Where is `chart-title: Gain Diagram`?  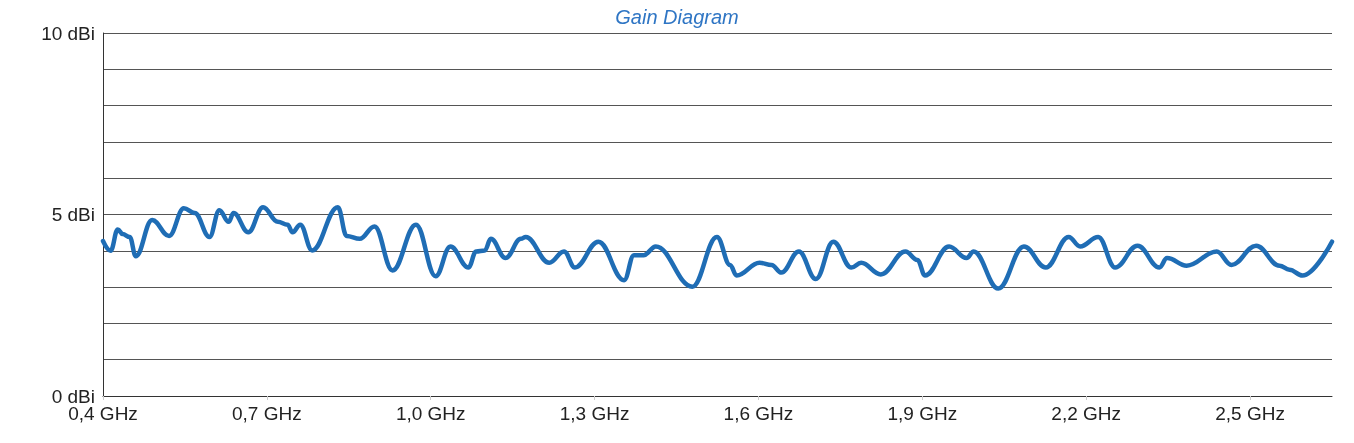 chart-title: Gain Diagram is located at coordinates (677, 17).